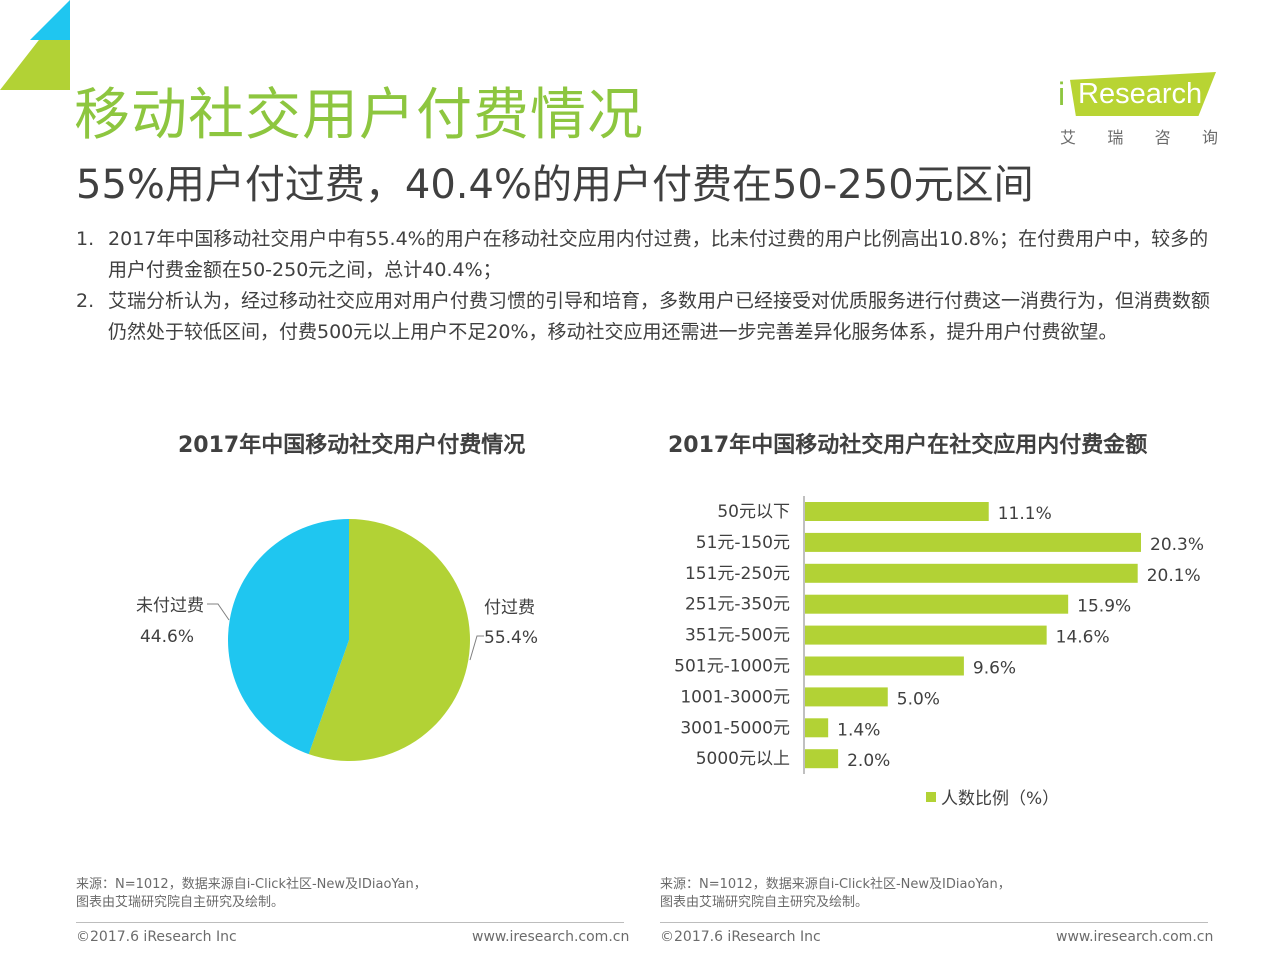 The height and width of the screenshot is (960, 1280). What do you see at coordinates (1000, 799) in the screenshot?
I see `legend-label: 人数比例（%）` at bounding box center [1000, 799].